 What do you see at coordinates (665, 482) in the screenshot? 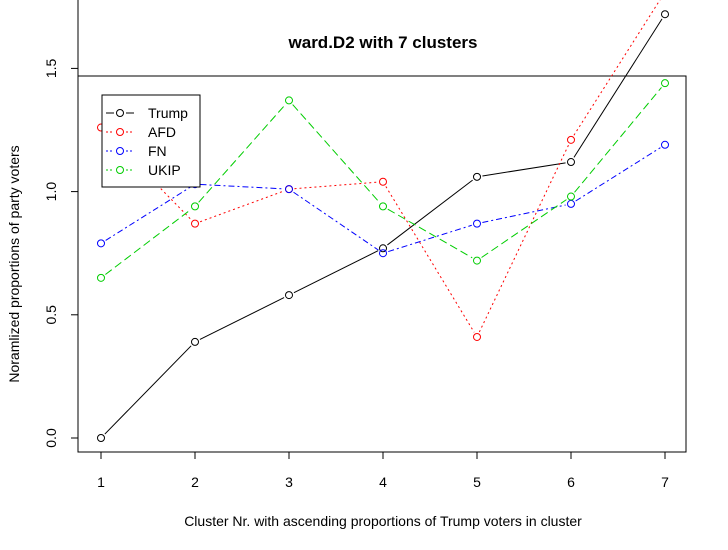
I see `x-tick-label: 7` at bounding box center [665, 482].